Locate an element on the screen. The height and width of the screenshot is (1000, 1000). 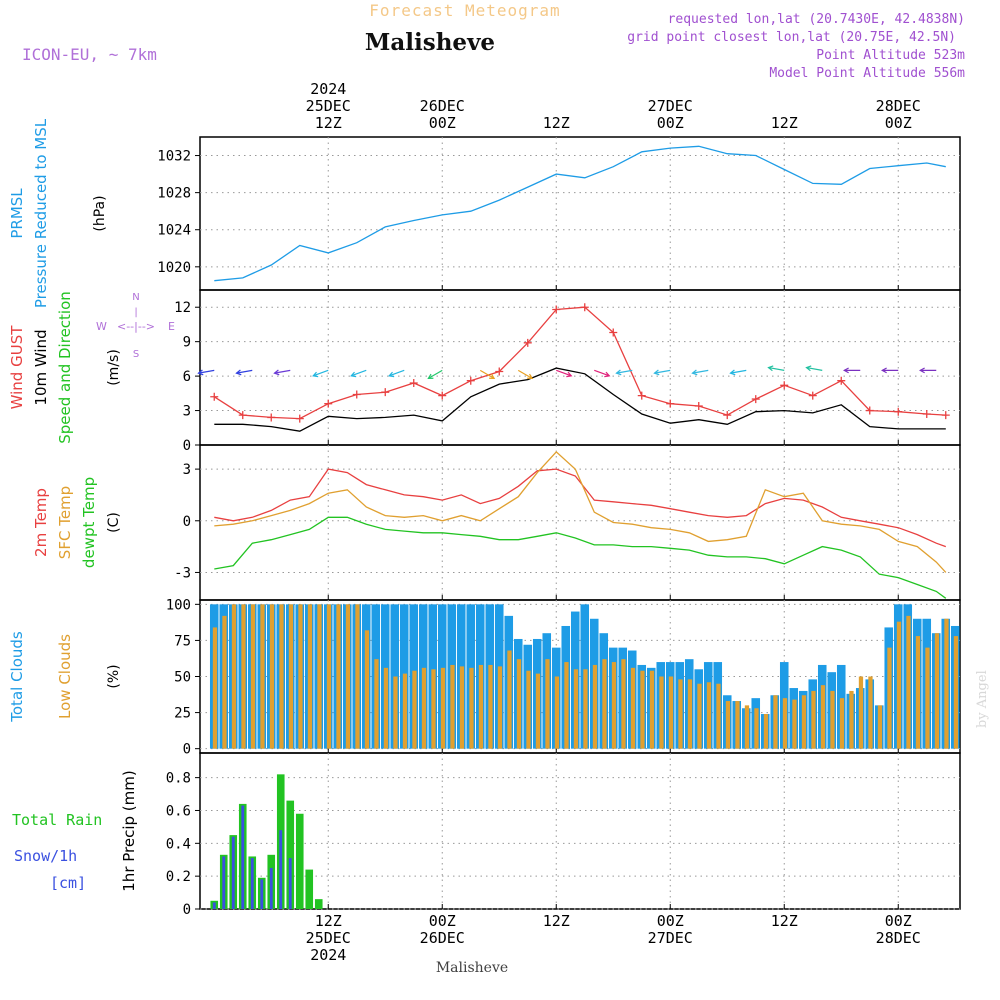
axis-label: SFC Temp is located at coordinates (65, 522).